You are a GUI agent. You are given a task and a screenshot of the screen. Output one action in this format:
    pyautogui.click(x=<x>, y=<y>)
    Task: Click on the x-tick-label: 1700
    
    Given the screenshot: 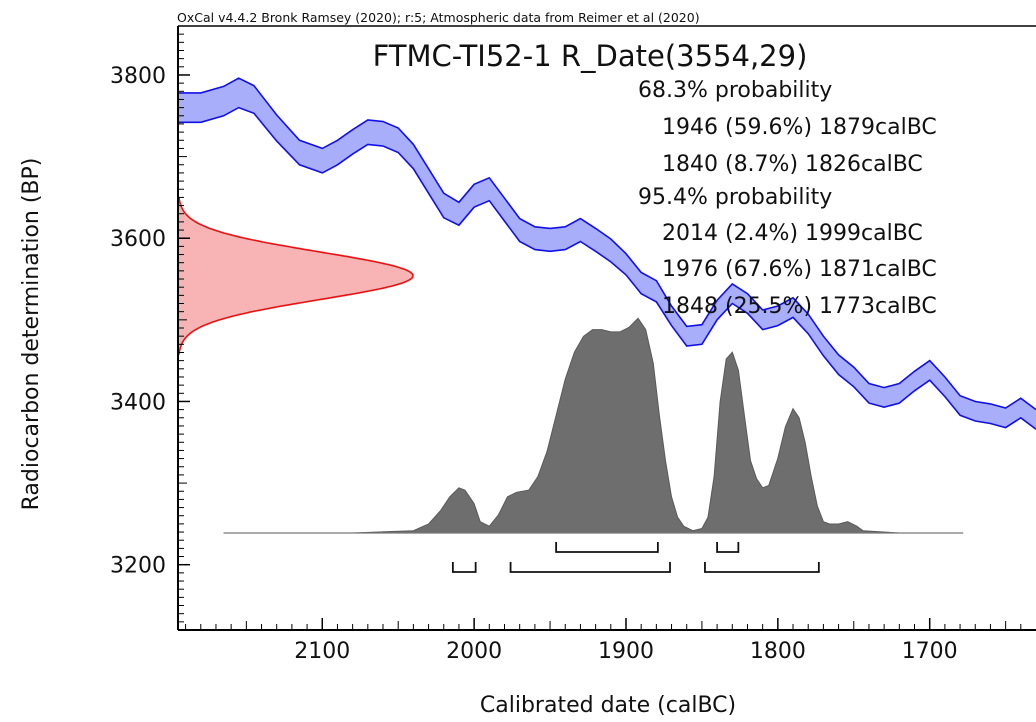 What is the action you would take?
    pyautogui.click(x=930, y=651)
    